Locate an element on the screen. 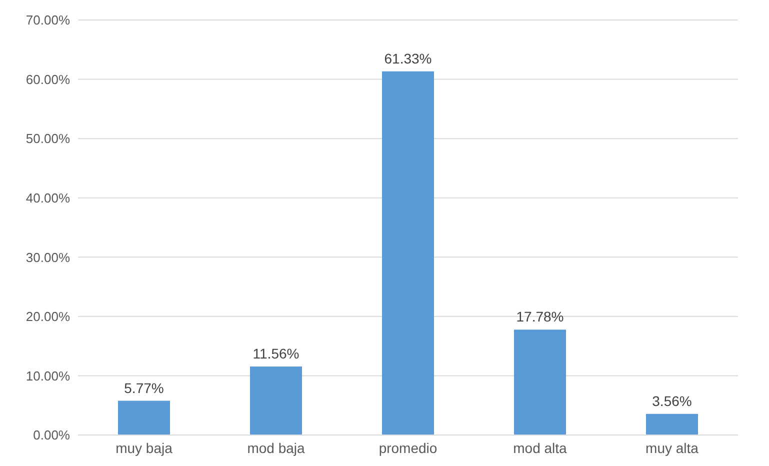 Image resolution: width=769 pixels, height=466 pixels. data-label: 3.56% is located at coordinates (672, 400).